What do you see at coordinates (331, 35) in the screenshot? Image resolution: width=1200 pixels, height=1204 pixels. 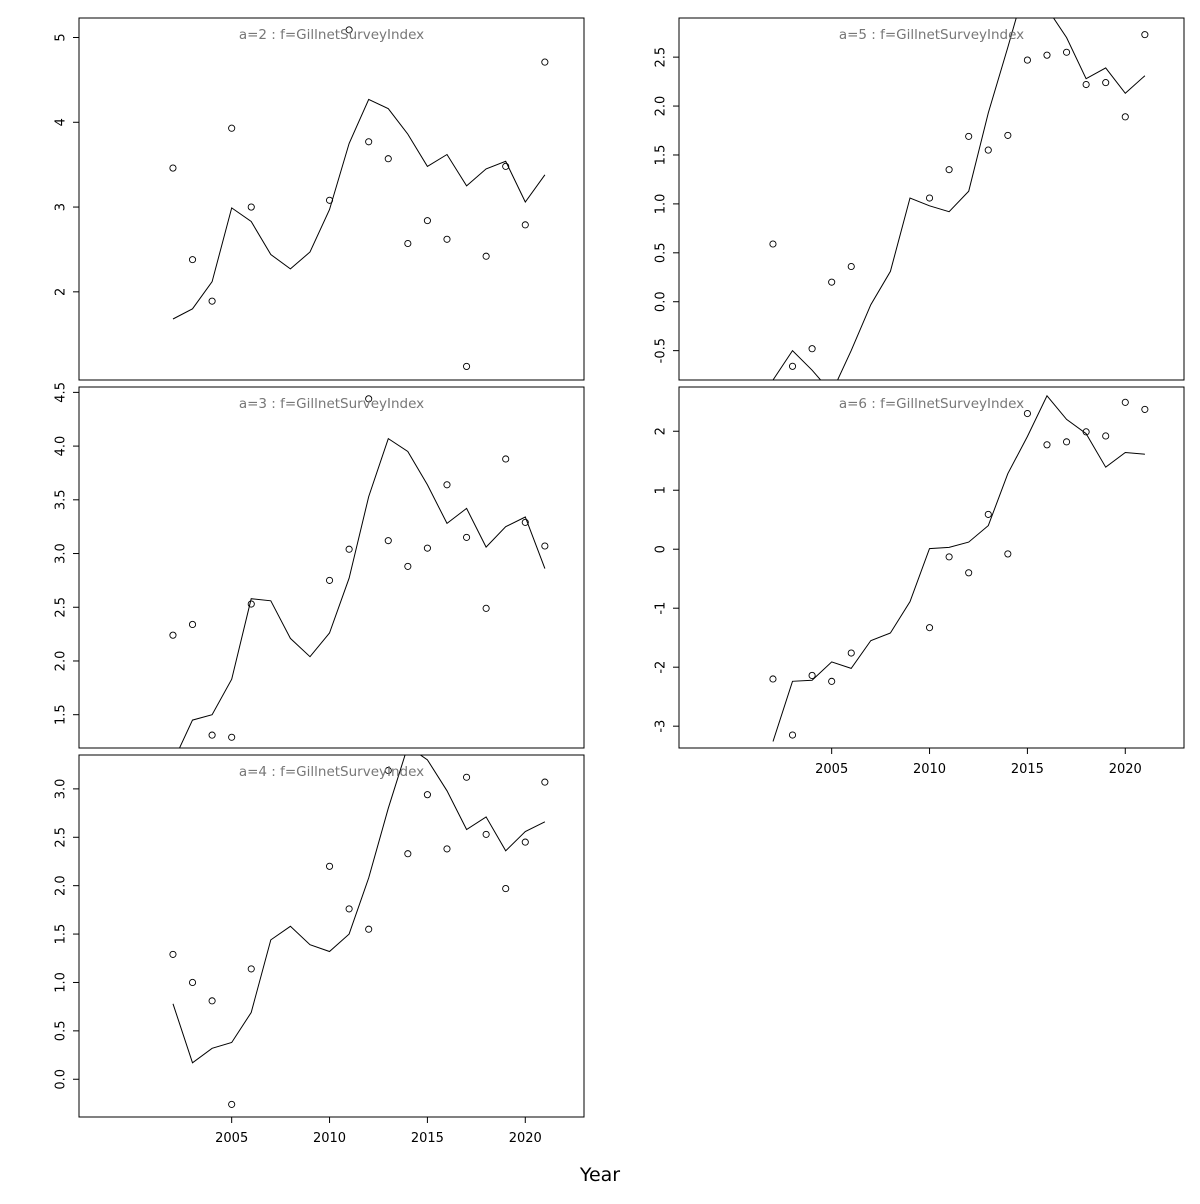 I see `panel-title: a=2 : f=GillnetSurveyIndex` at bounding box center [331, 35].